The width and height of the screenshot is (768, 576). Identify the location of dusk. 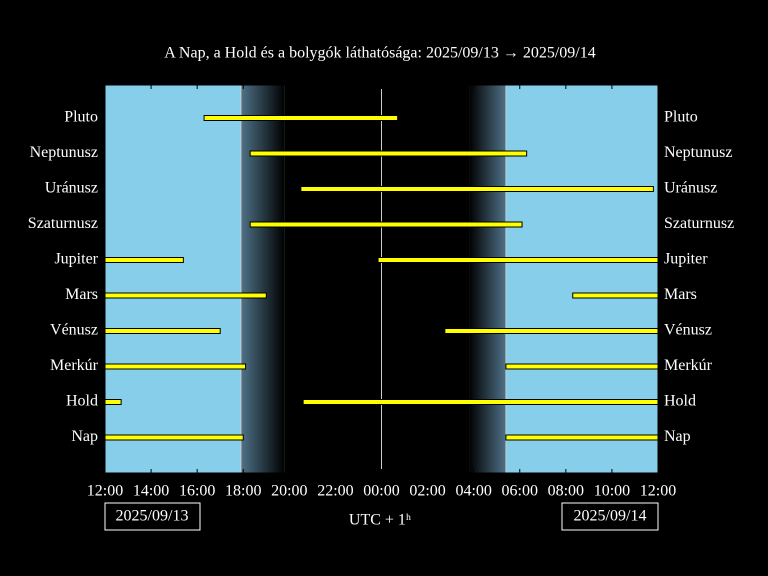
(262, 279).